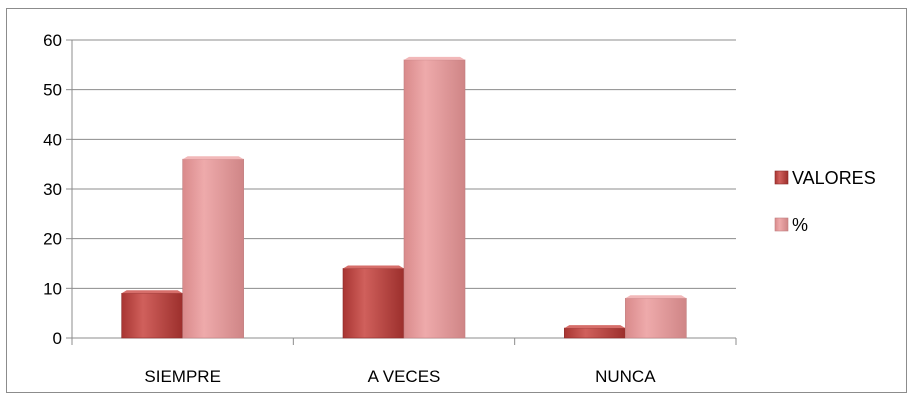  What do you see at coordinates (404, 376) in the screenshot?
I see `x-tick-label: A VECES` at bounding box center [404, 376].